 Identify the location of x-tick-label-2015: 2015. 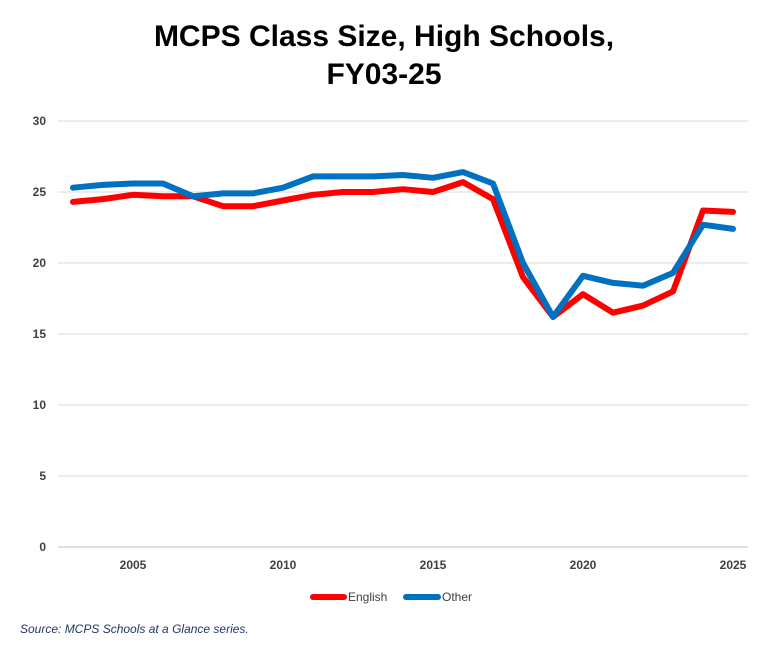
(433, 565).